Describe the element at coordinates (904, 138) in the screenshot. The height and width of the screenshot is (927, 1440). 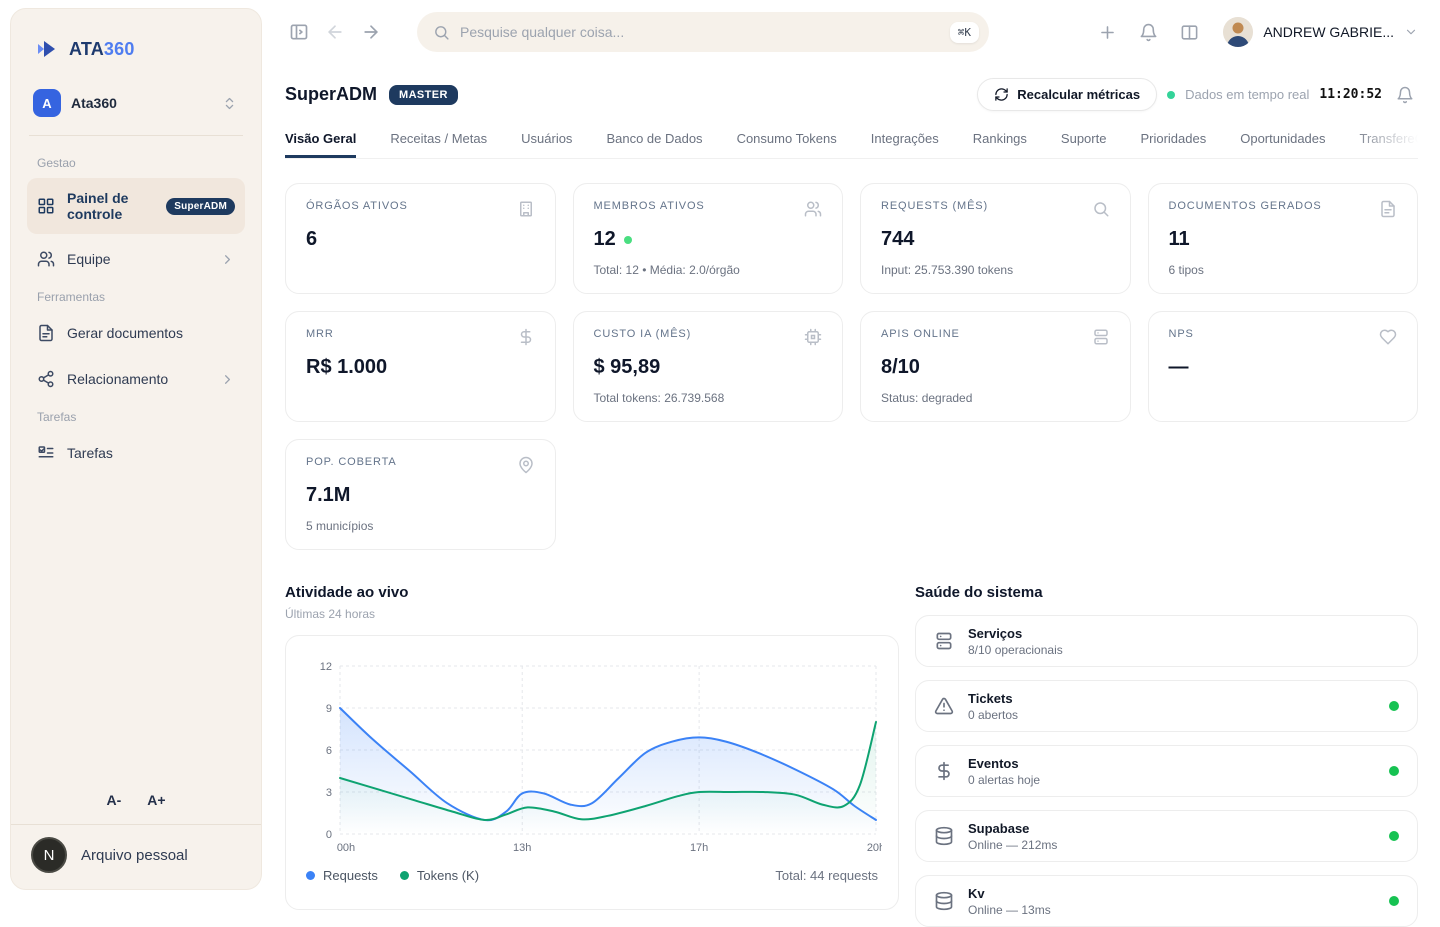
I see `tab-integracoes: Integrações` at that location.